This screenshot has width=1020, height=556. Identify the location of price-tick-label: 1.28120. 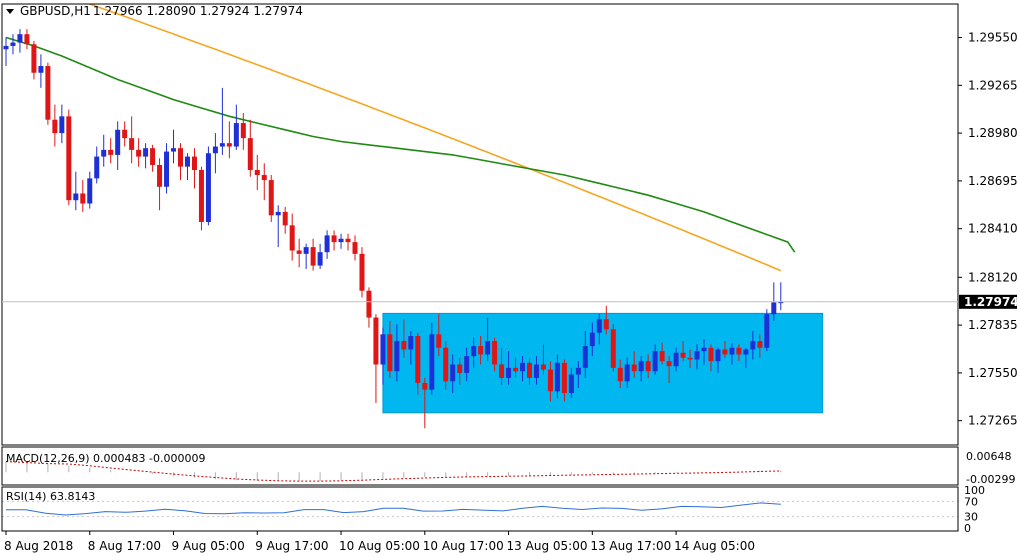
(993, 277).